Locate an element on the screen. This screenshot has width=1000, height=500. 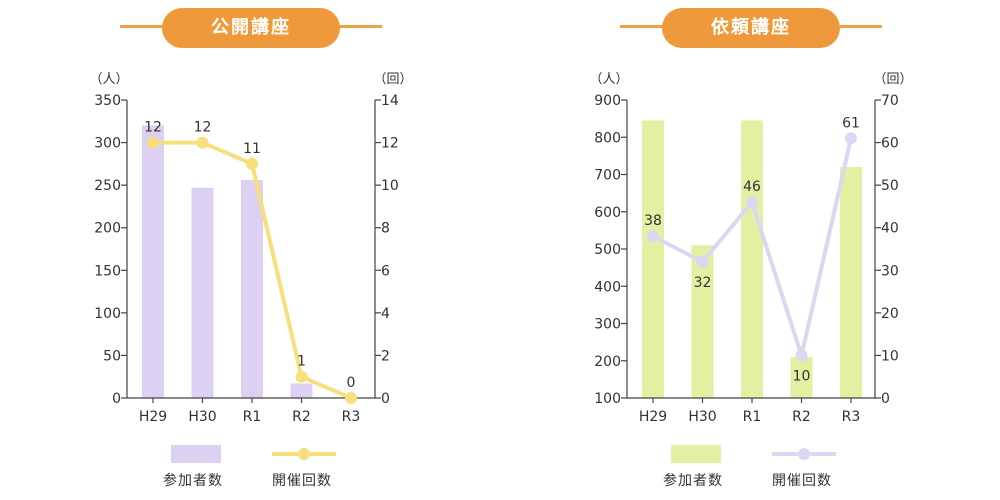
y-tick-label-left: 0 is located at coordinates (116, 399).